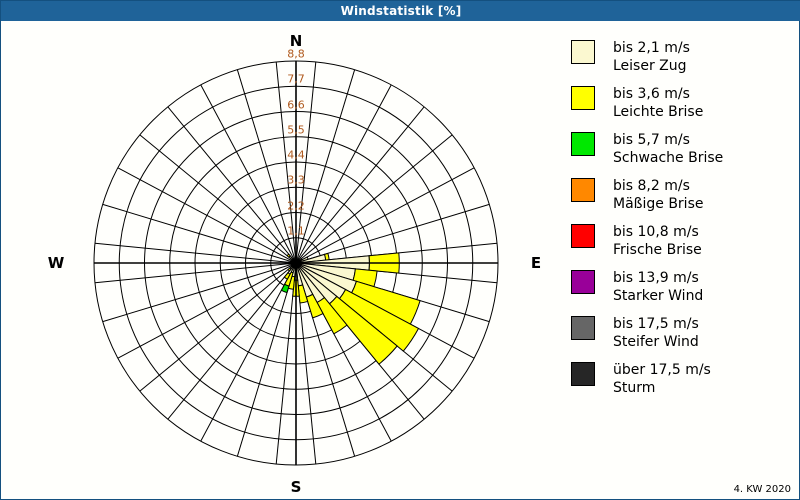 The image size is (800, 500). I want to click on legend-item: bis 17,5 m/s Steifer Wind, so click(684, 333).